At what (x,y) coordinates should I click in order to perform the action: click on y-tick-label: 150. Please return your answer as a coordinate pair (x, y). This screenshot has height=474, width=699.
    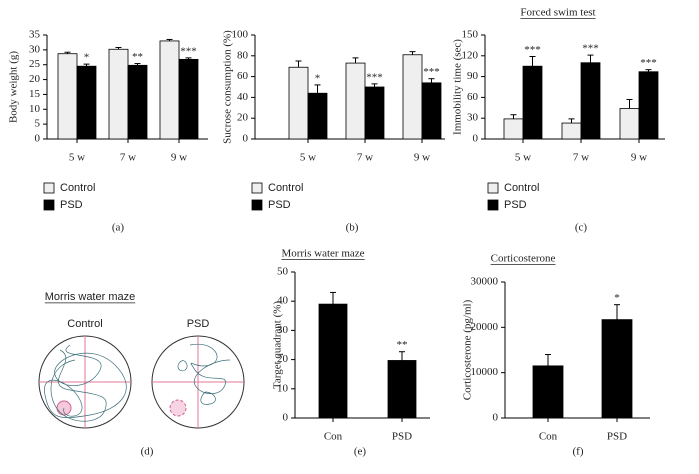
    Looking at the image, I should click on (470, 35).